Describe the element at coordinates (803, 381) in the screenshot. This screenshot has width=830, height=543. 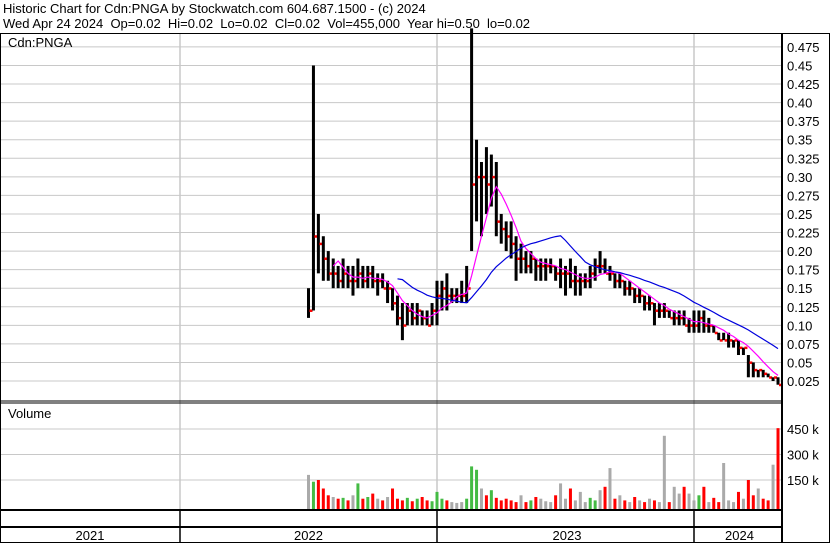
I see `price-tick-label: 0.025` at that location.